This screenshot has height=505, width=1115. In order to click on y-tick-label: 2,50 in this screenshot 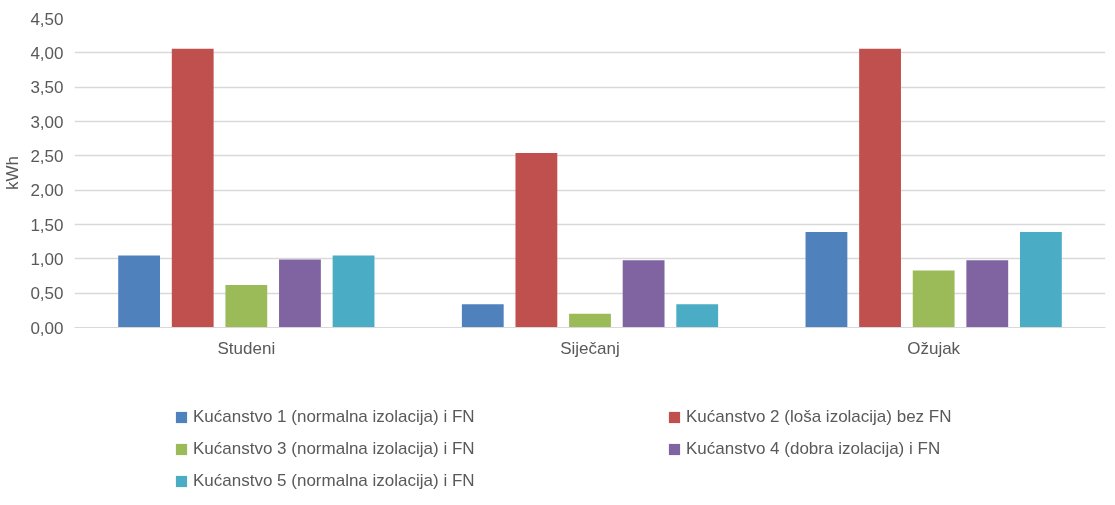, I will do `click(47, 156)`.